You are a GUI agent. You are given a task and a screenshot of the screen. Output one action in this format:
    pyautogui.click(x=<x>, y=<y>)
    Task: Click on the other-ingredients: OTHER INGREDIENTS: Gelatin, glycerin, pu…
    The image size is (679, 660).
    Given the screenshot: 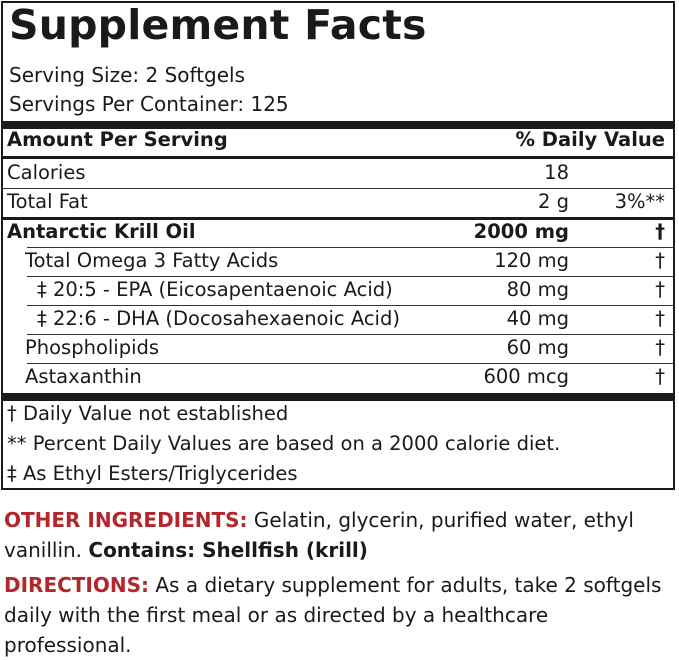 What is the action you would take?
    pyautogui.click(x=340, y=535)
    